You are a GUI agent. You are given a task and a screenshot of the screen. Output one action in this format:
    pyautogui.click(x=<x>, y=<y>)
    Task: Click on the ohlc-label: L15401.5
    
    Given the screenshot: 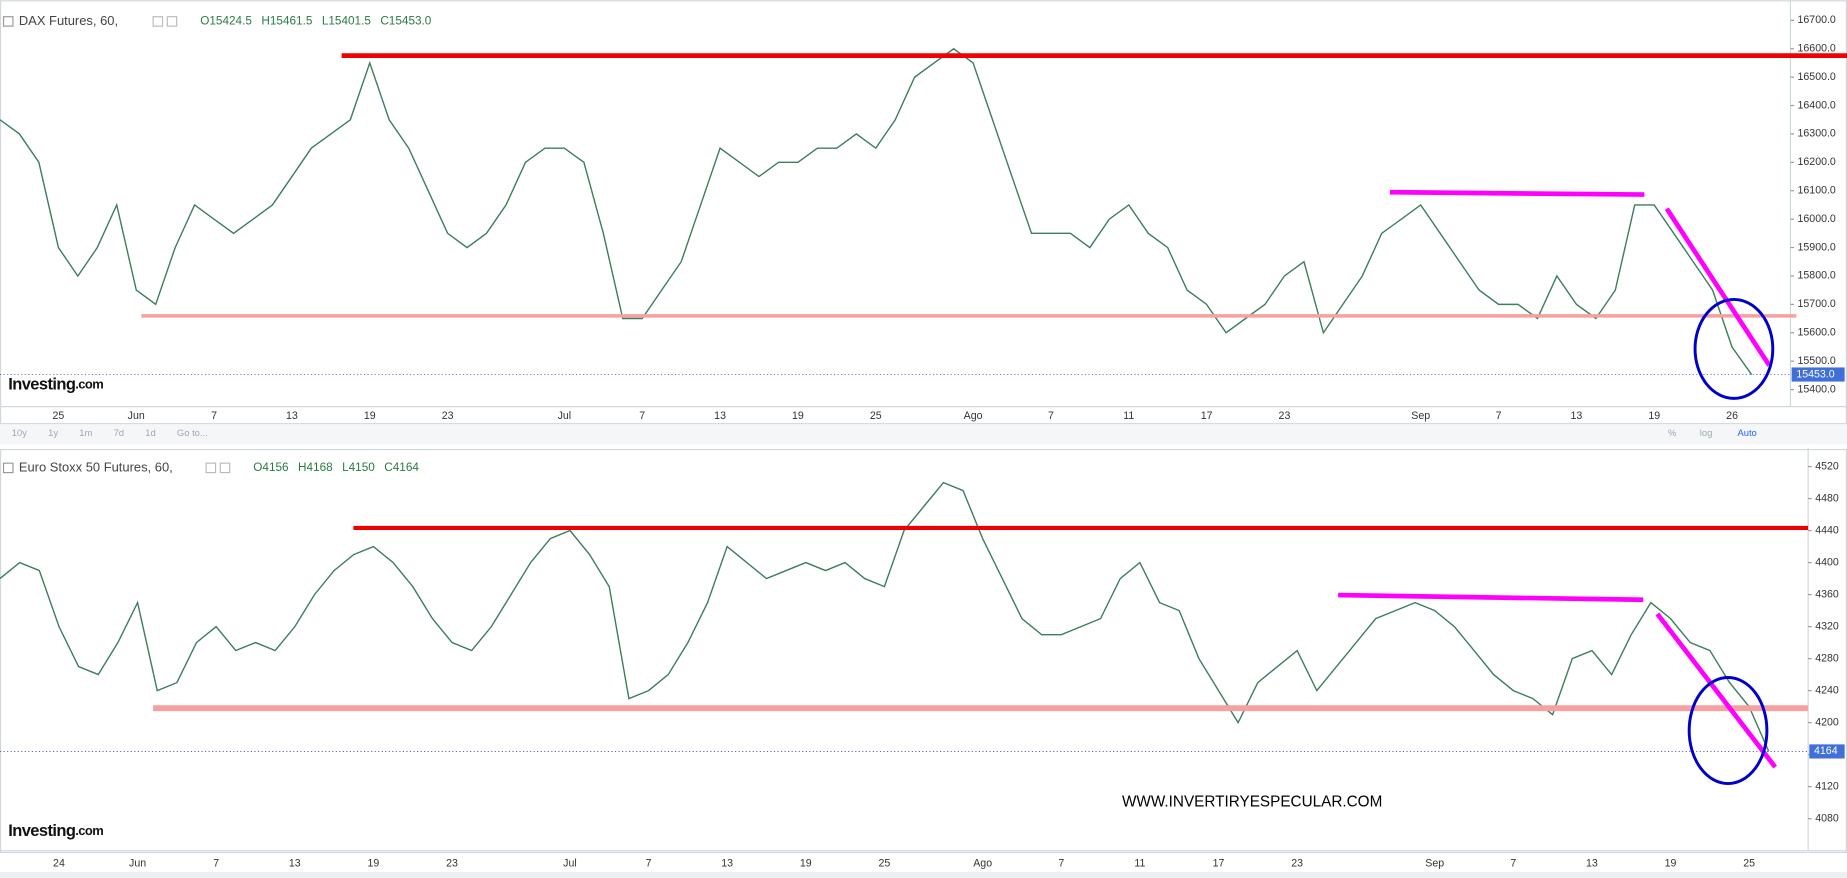 What is the action you would take?
    pyautogui.click(x=347, y=21)
    